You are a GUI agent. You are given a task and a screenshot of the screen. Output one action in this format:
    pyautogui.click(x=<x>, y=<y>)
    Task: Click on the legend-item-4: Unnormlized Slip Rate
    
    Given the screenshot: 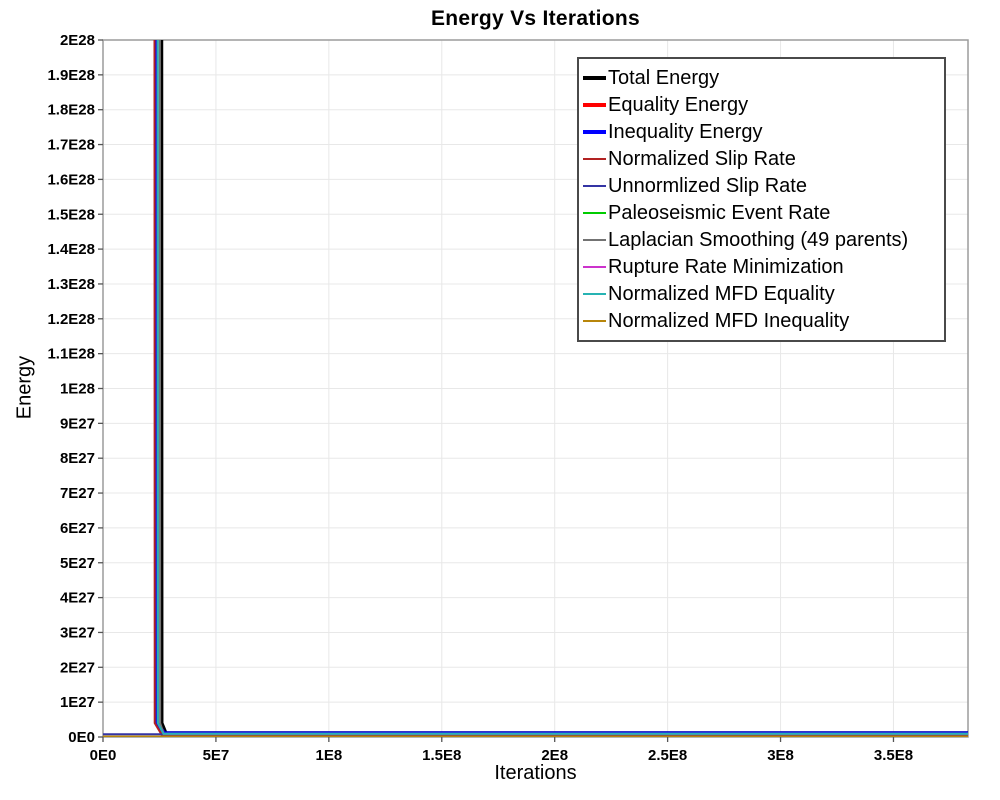 What is the action you would take?
    pyautogui.click(x=761, y=186)
    